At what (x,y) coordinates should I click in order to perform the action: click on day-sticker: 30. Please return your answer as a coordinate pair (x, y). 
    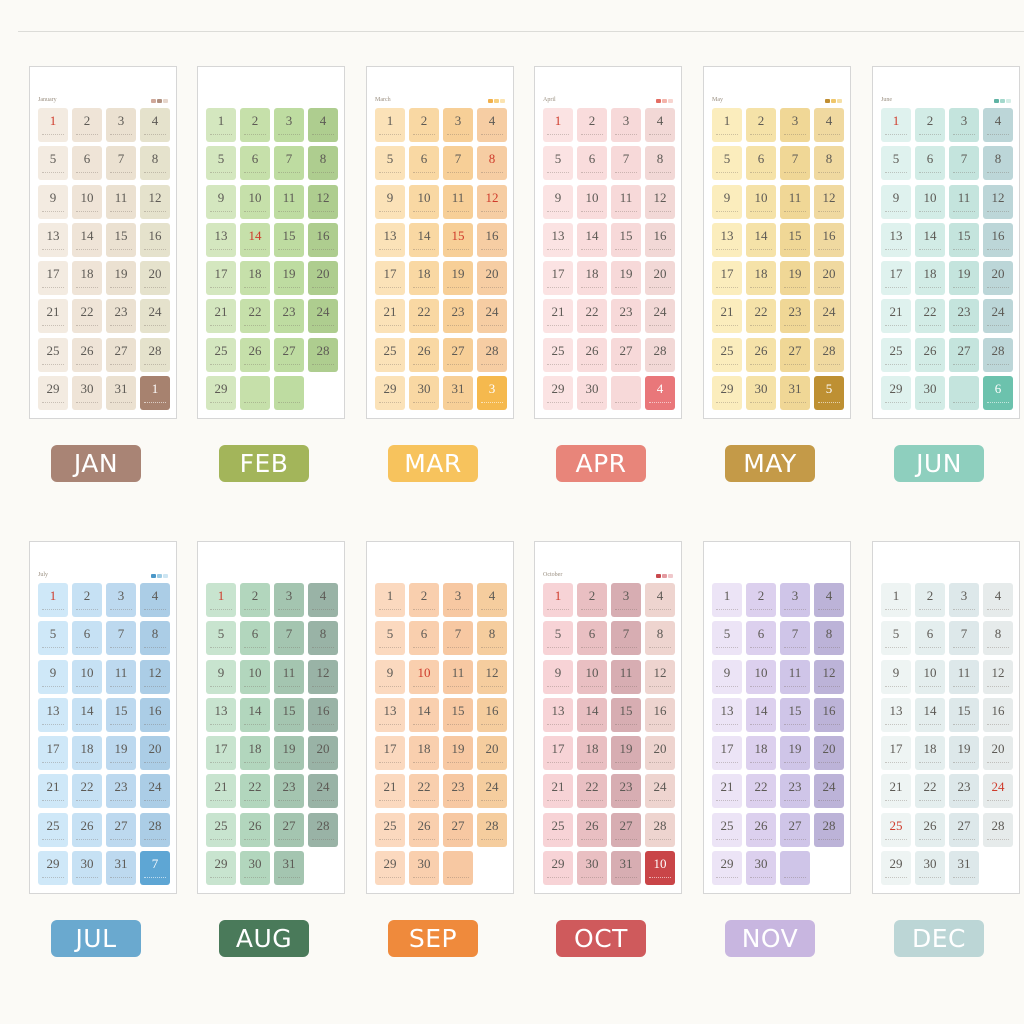
    Looking at the image, I should click on (87, 868).